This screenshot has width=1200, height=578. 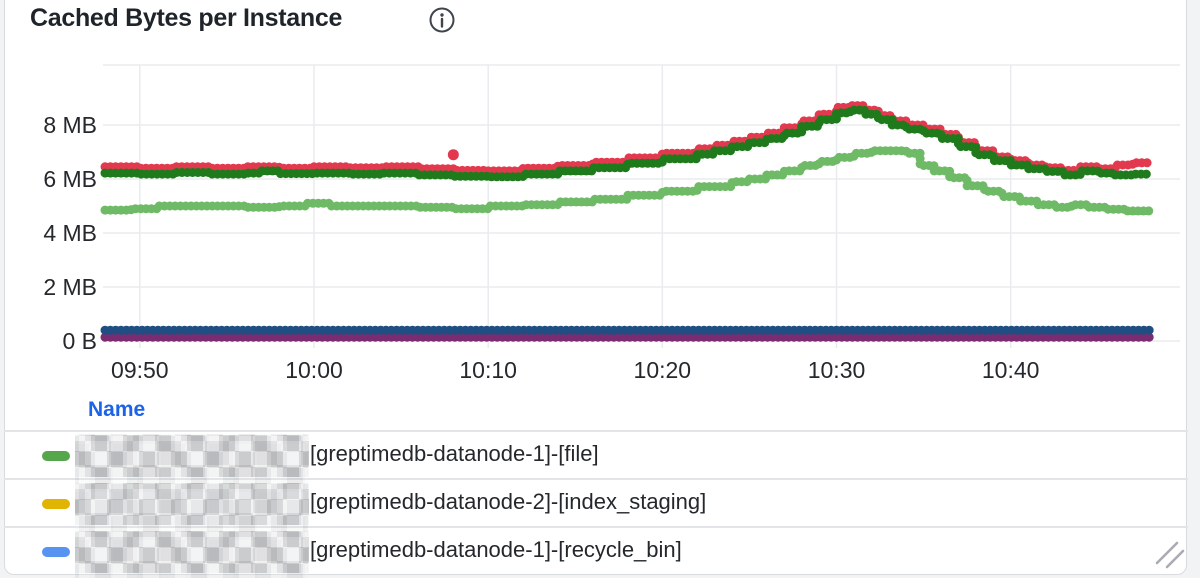 What do you see at coordinates (79, 341) in the screenshot?
I see `y-tick-label: 0 B` at bounding box center [79, 341].